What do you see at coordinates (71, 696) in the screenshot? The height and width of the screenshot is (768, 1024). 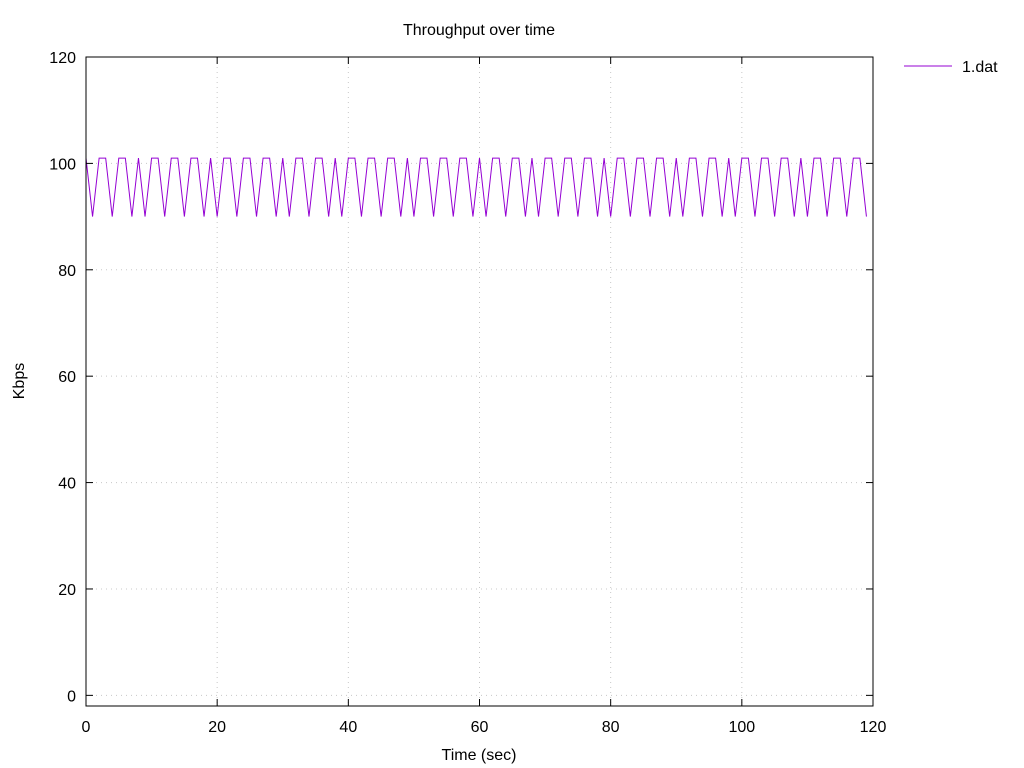 I see `y-tick-label: 0` at bounding box center [71, 696].